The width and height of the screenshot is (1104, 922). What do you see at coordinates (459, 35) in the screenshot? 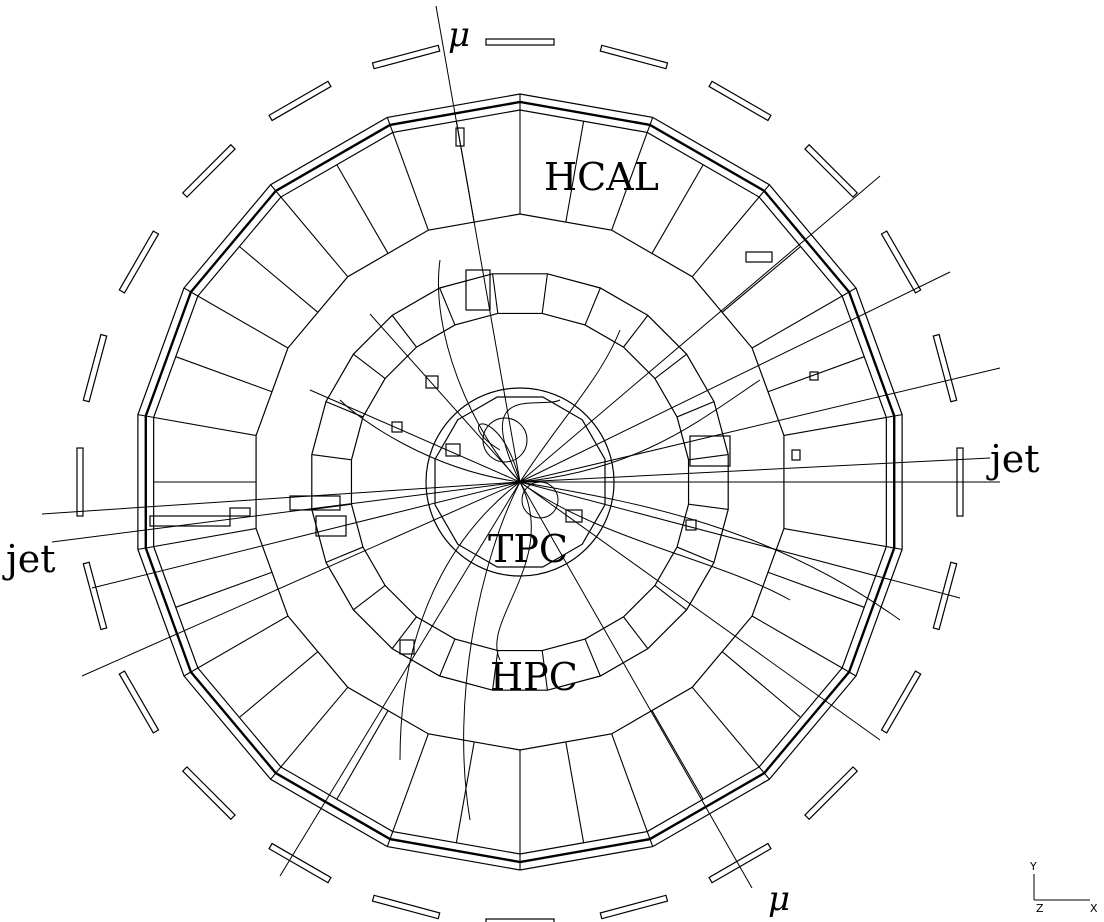
I see `muon-top-label: μ` at bounding box center [459, 35].